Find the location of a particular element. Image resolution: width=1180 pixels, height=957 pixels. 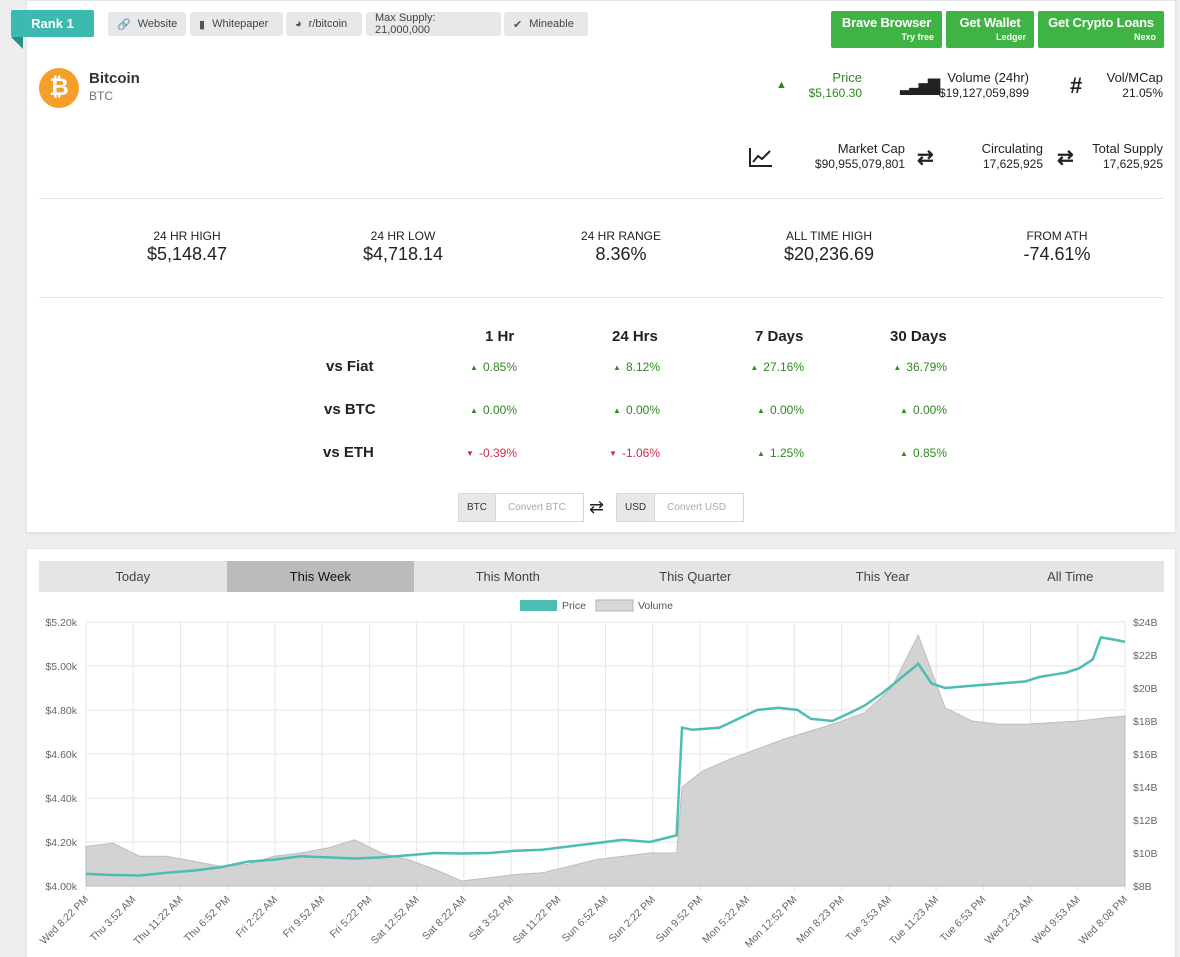

x-tick-label: Sun 6:52 AM is located at coordinates (585, 919).